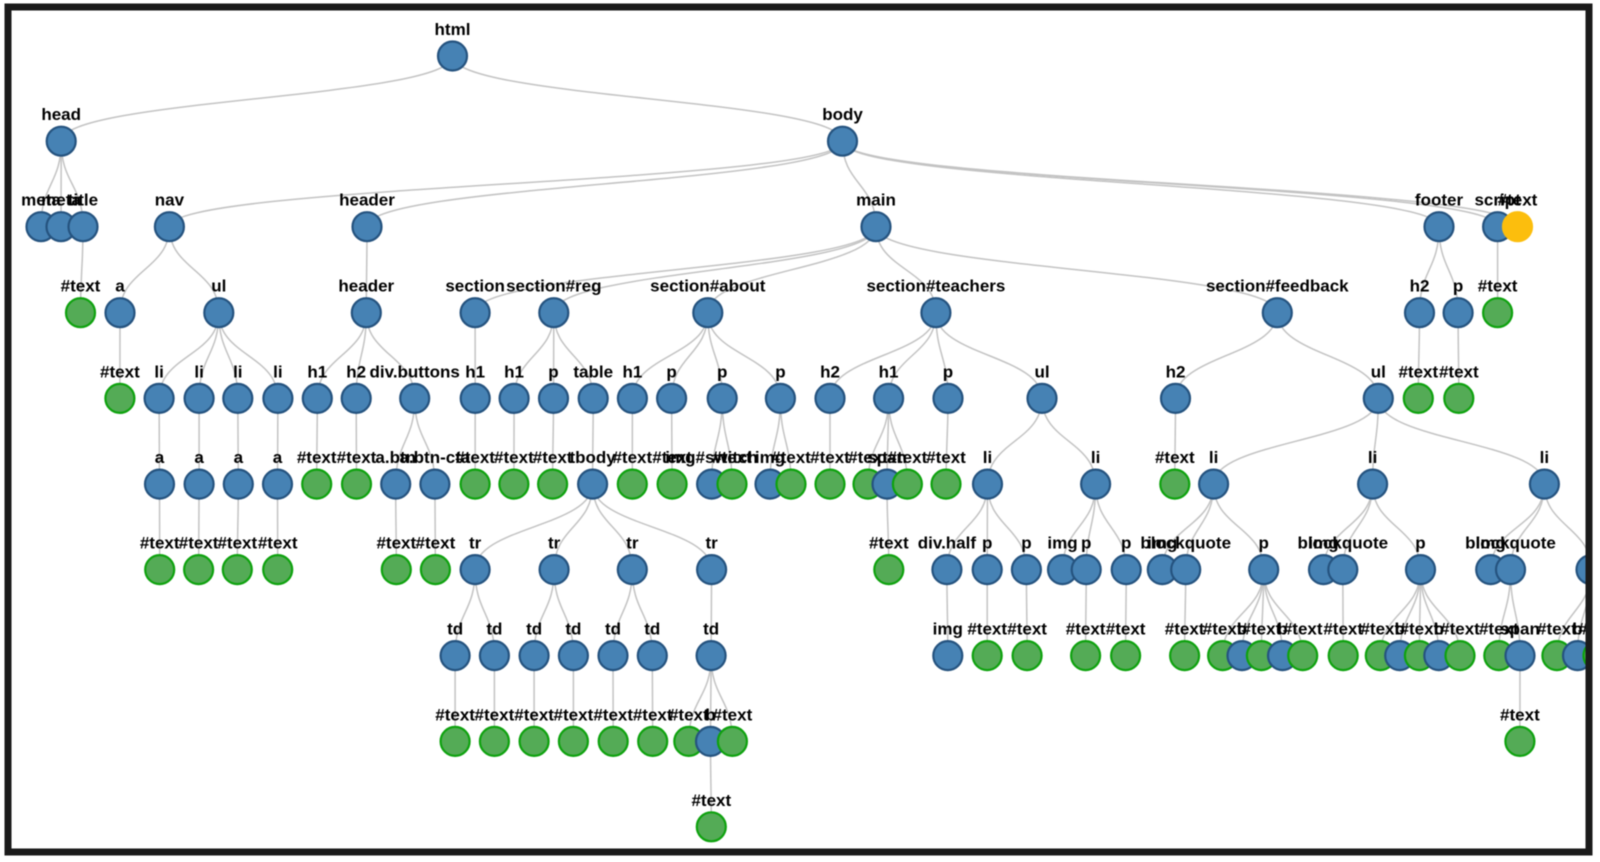 The width and height of the screenshot is (1600, 862). Describe the element at coordinates (947, 543) in the screenshot. I see `svg-text: div.half` at that location.